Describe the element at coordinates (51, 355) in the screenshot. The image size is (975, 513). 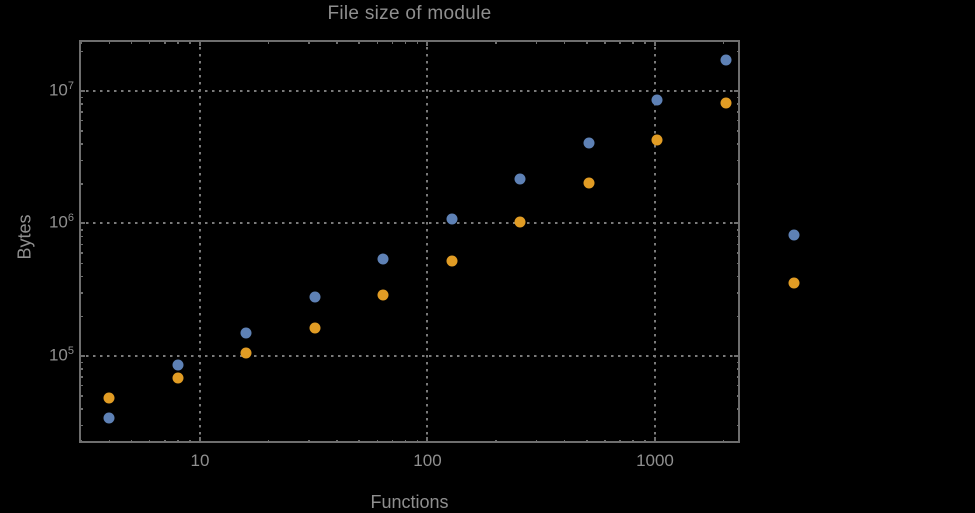
I see `y-tick-label: 105` at that location.